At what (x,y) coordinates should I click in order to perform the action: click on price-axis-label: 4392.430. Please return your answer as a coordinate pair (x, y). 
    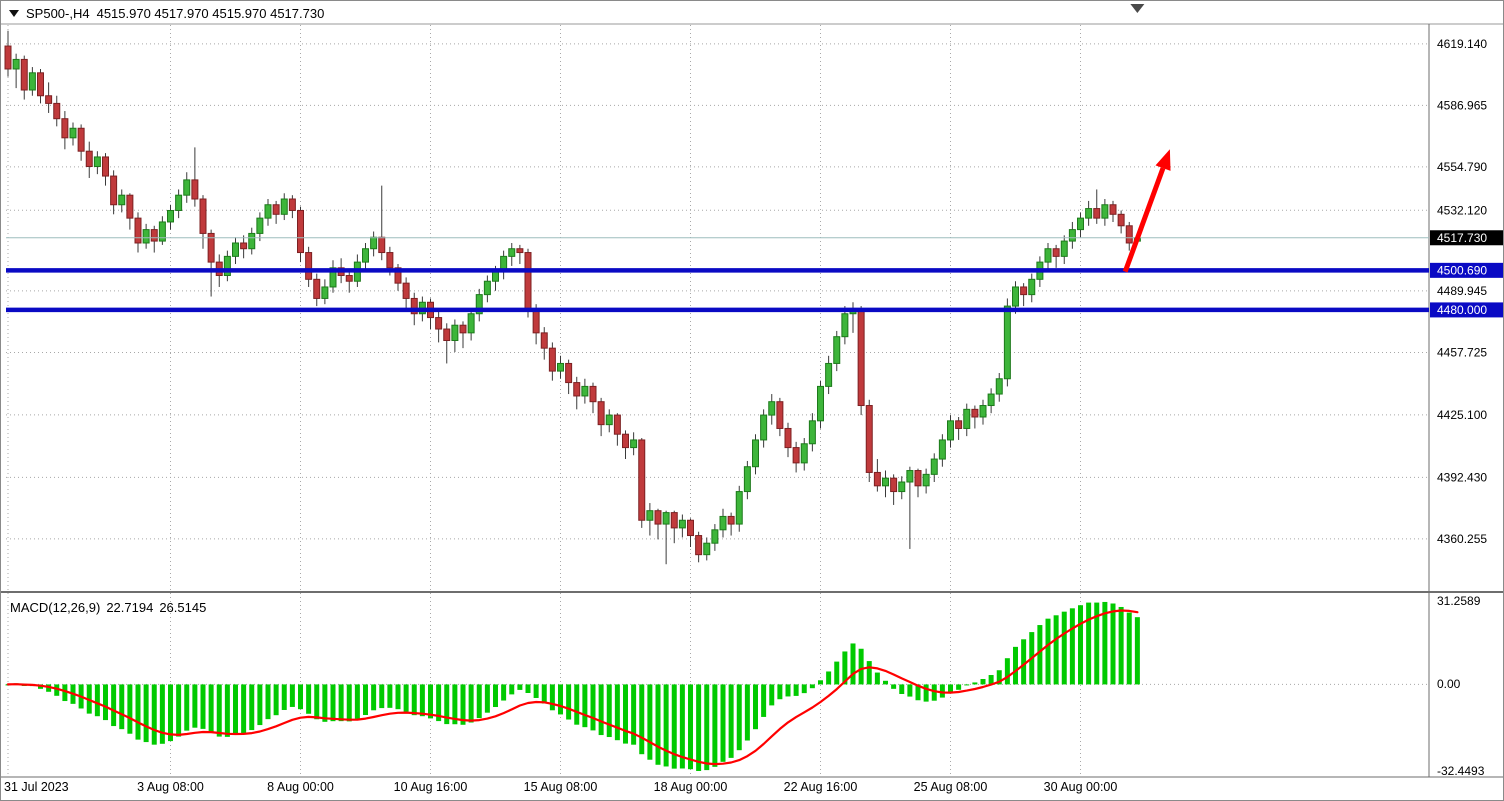
    Looking at the image, I should click on (1462, 477).